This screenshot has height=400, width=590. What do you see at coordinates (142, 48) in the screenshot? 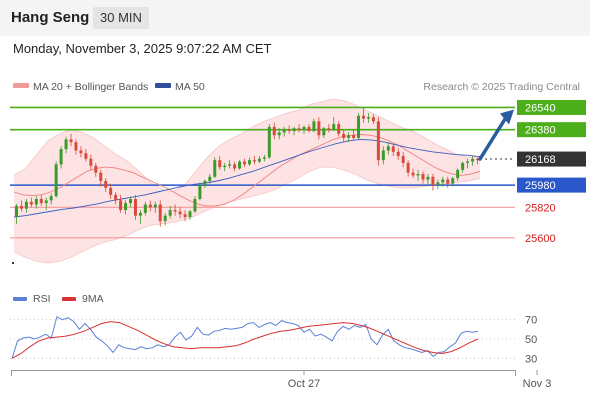
I see `chart-timestamp: Monday, November 3, 2025 9:07:22 AM CET` at bounding box center [142, 48].